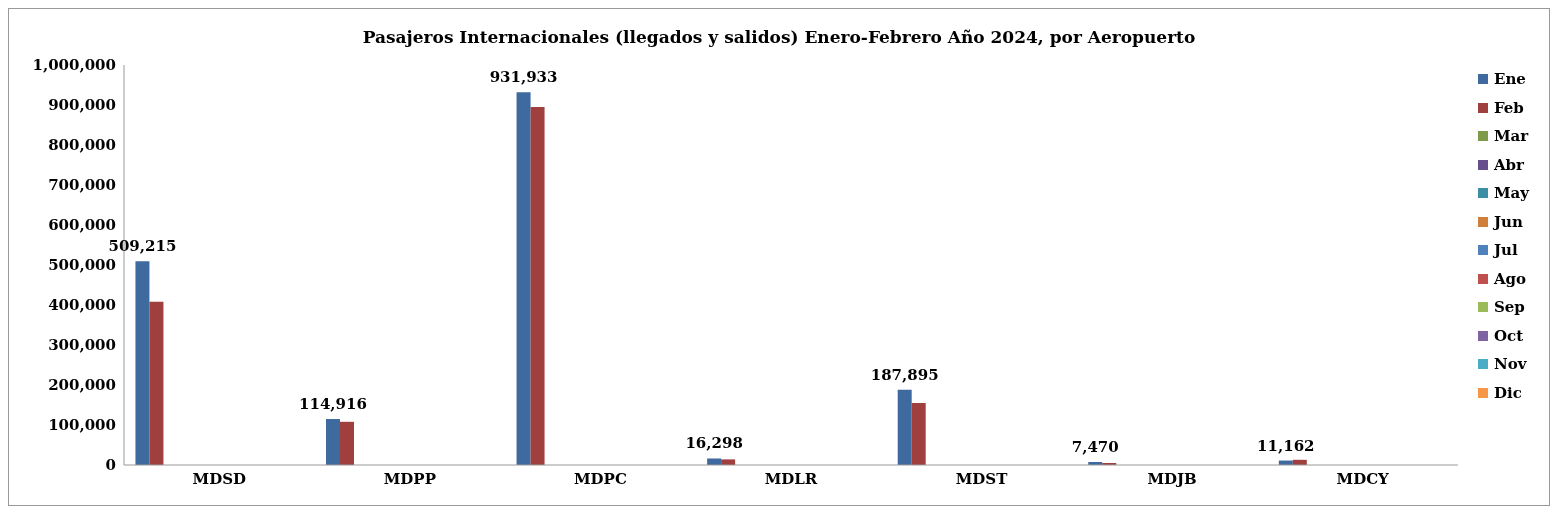  I want to click on y-tick-label: 900,000, so click(82, 105).